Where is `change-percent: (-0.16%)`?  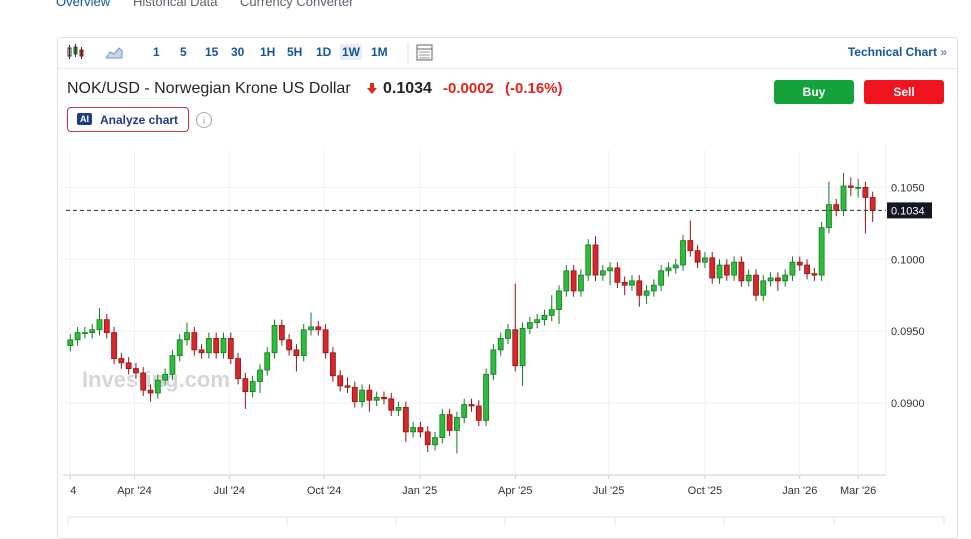
change-percent: (-0.16%) is located at coordinates (534, 88).